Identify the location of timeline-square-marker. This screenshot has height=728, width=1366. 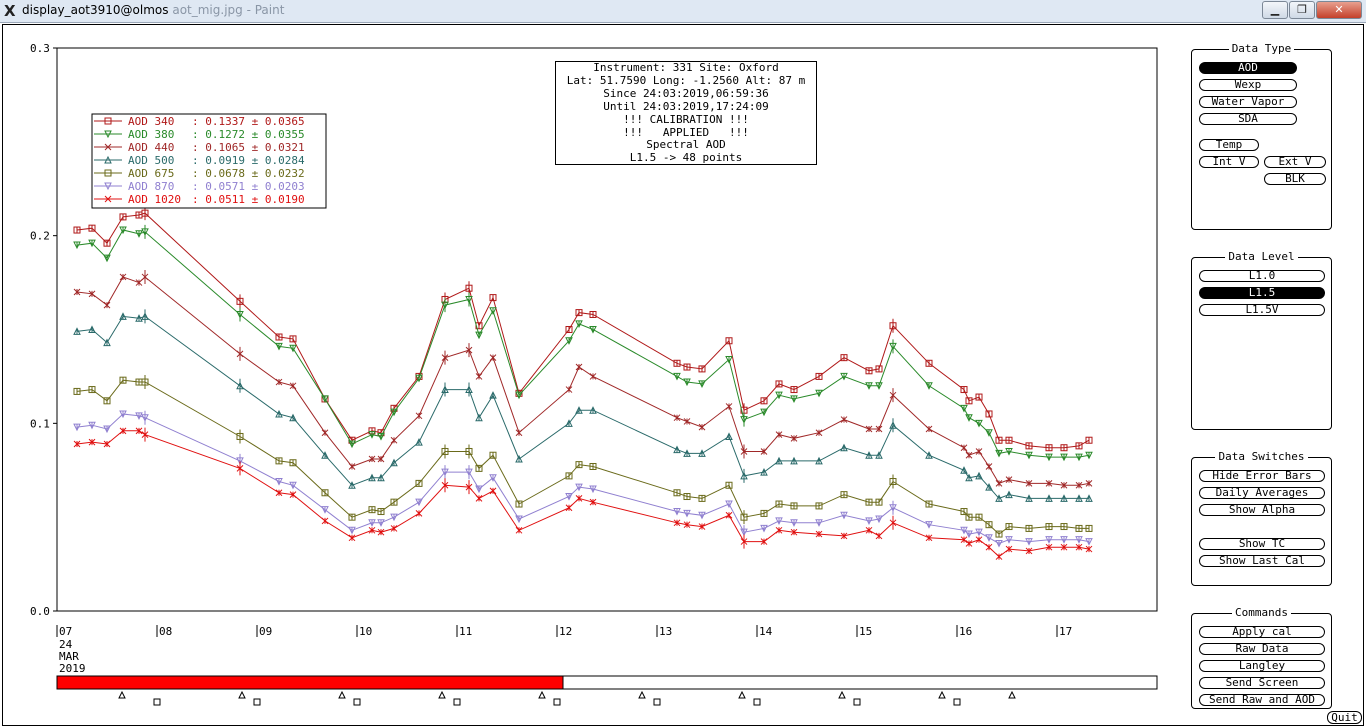
(457, 702).